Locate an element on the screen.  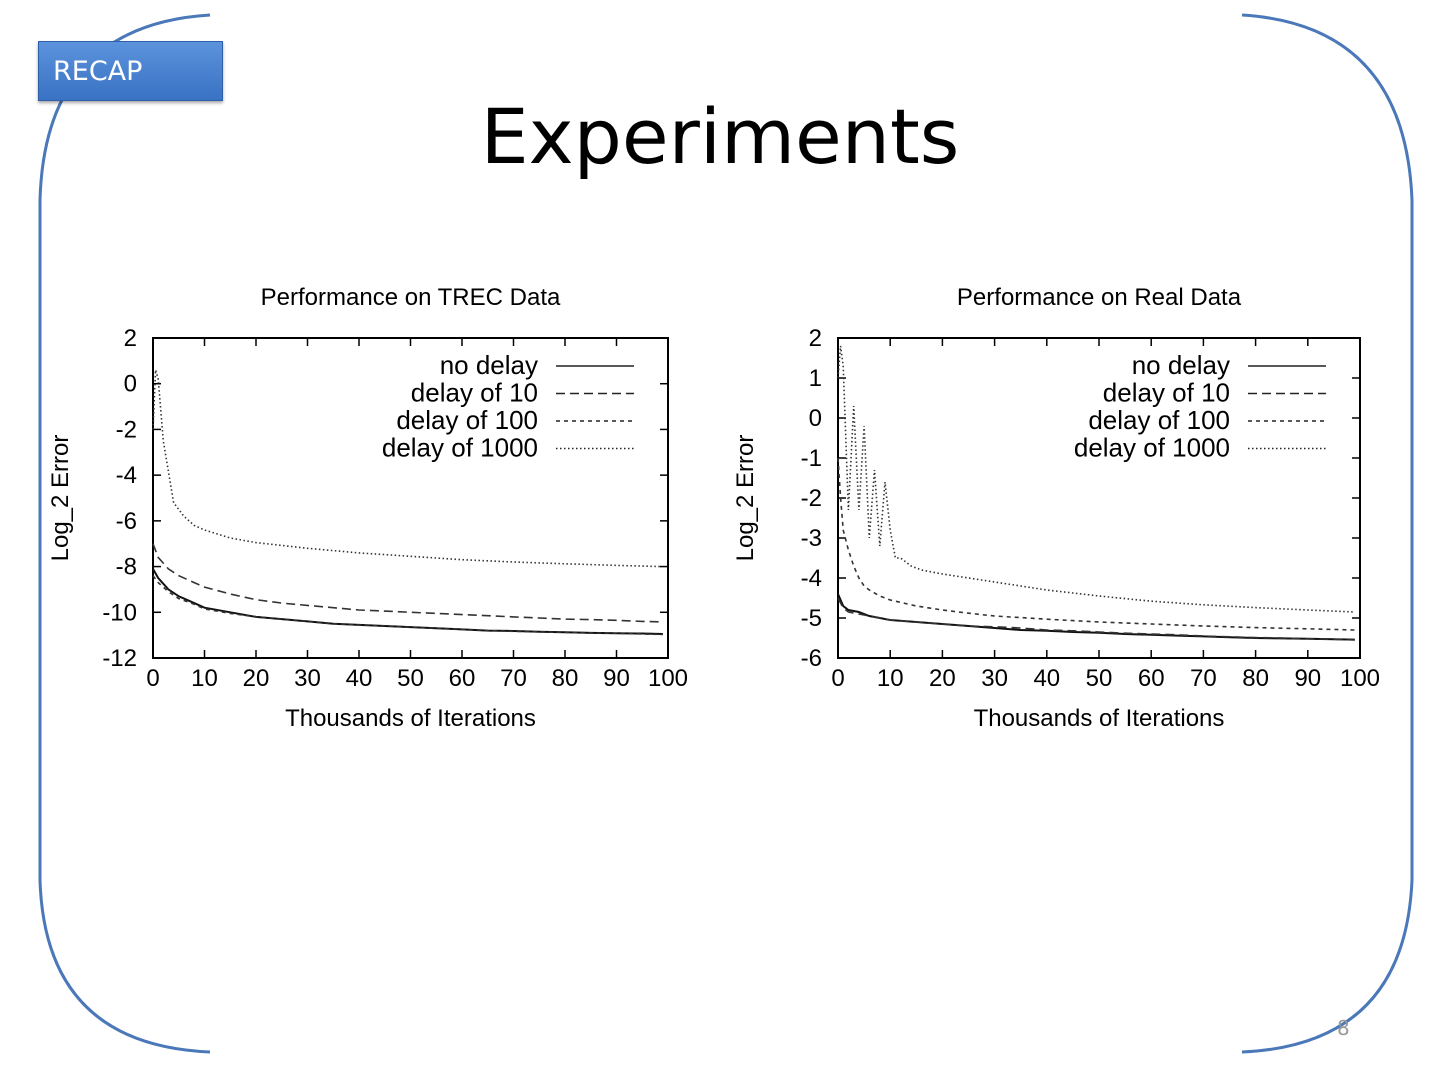
y-tick-label: -8 is located at coordinates (126, 567).